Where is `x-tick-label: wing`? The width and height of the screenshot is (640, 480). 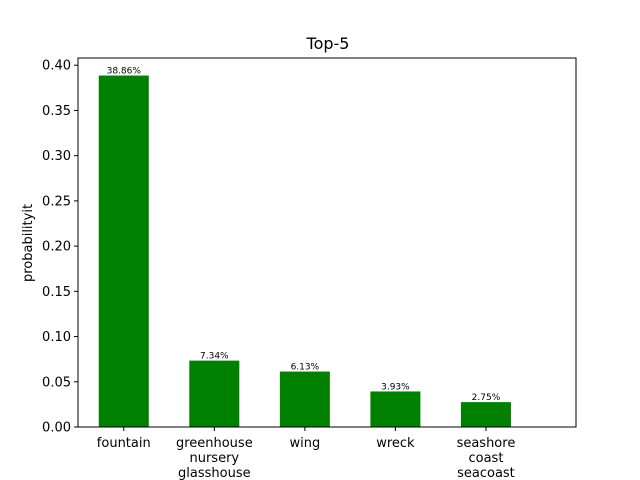 x-tick-label: wing is located at coordinates (304, 443).